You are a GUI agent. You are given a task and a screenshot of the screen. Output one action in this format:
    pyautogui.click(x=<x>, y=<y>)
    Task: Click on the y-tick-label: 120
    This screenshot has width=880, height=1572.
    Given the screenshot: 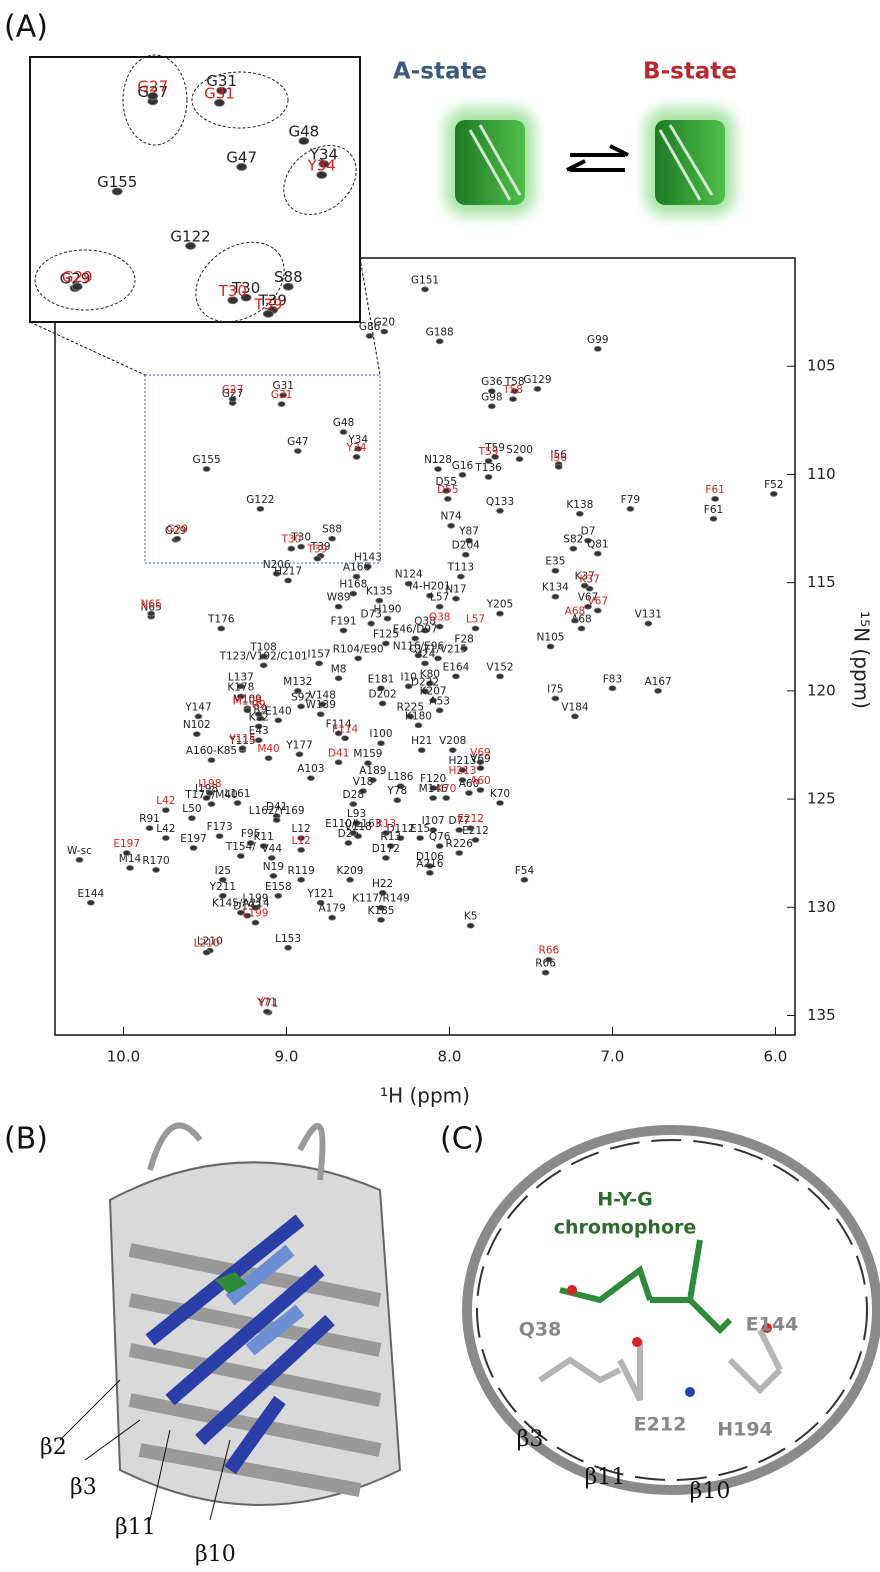 What is the action you would take?
    pyautogui.click(x=821, y=690)
    